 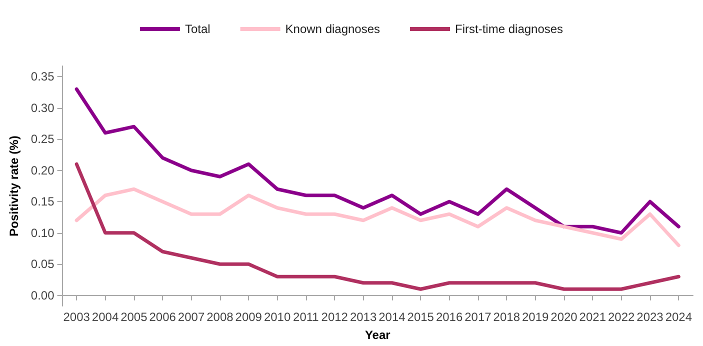 What do you see at coordinates (334, 317) in the screenshot?
I see `x-tick-label: 2012` at bounding box center [334, 317].